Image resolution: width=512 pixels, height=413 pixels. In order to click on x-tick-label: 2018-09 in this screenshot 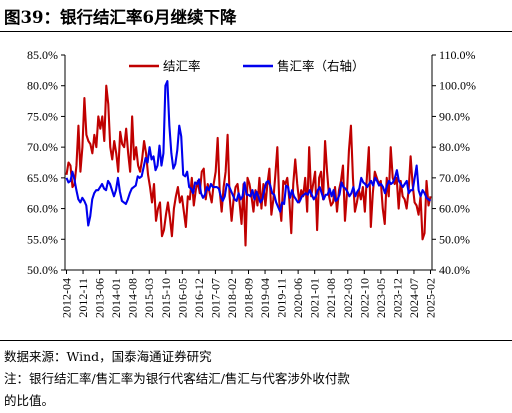, I will do `click(249, 298)`.